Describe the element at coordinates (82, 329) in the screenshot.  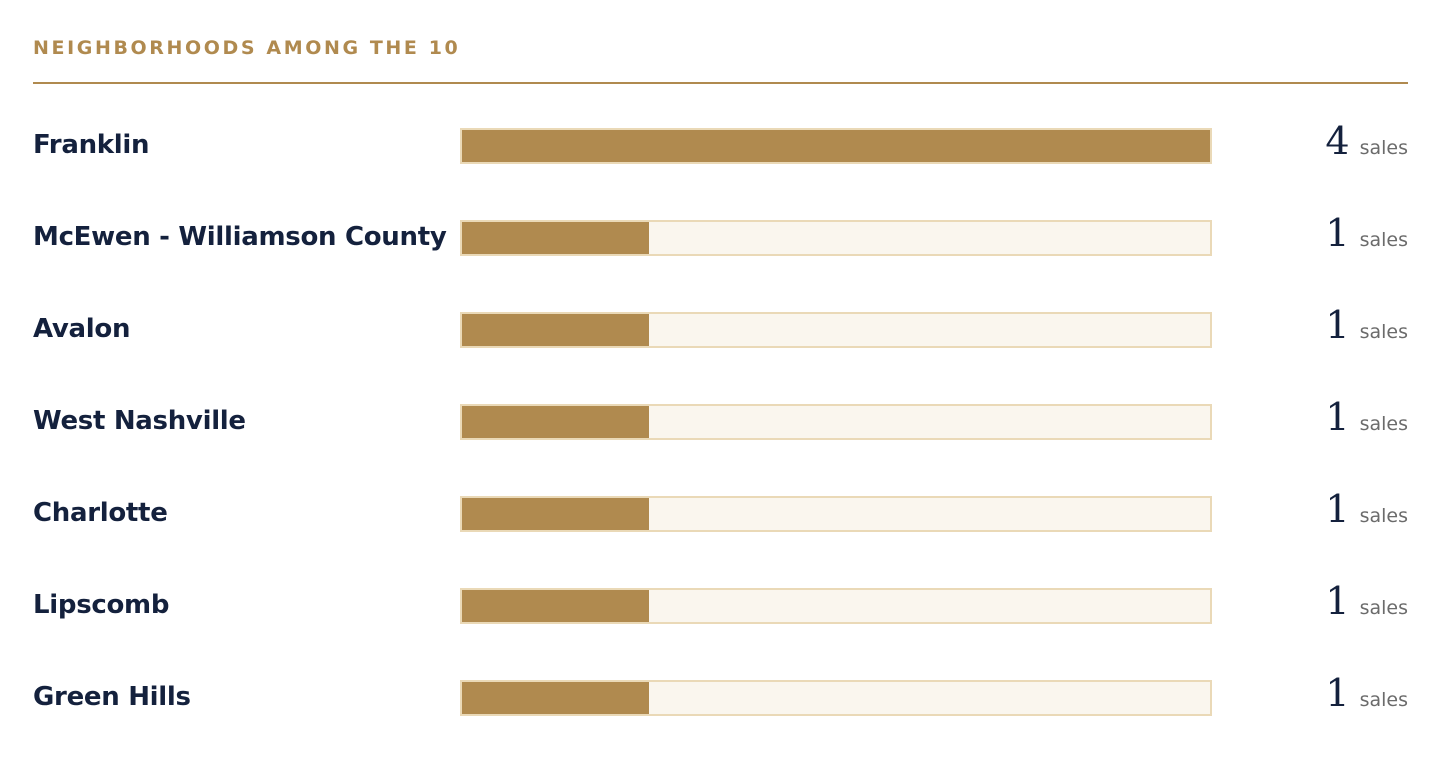
I see `neighborhood-name: Avalon` at that location.